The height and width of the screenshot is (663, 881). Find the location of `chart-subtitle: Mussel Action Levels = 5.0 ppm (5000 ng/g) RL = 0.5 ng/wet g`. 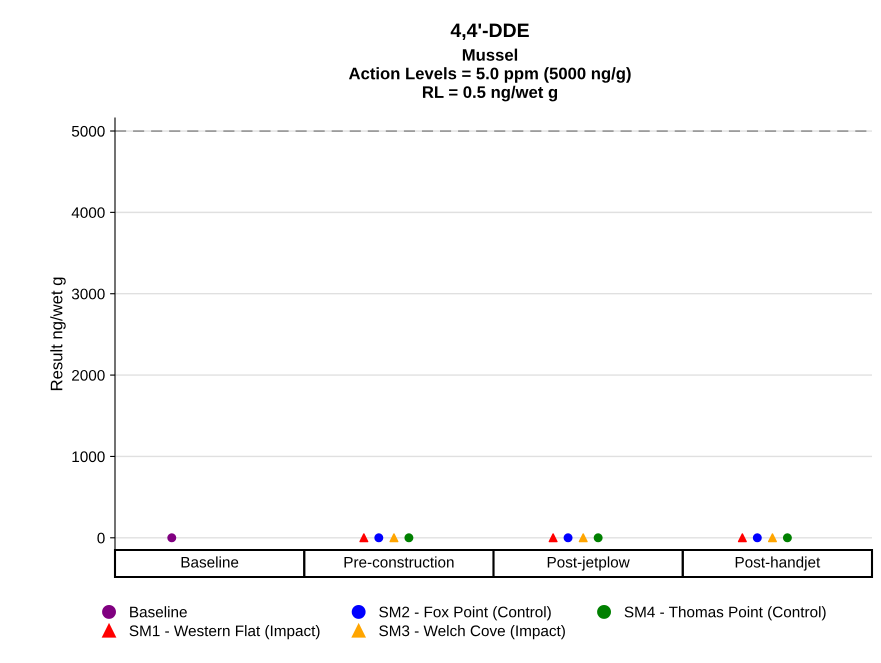

chart-subtitle: Mussel Action Levels = 5.0 ppm (5000 ng/g) RL = 0.5 ng/wet g is located at coordinates (489, 75).